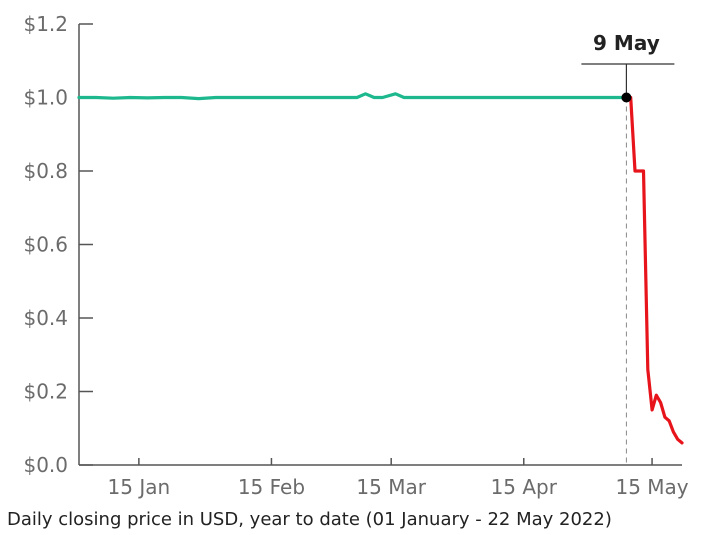 The image size is (717, 535). What do you see at coordinates (391, 487) in the screenshot?
I see `x-tick-label: 15 Mar` at bounding box center [391, 487].